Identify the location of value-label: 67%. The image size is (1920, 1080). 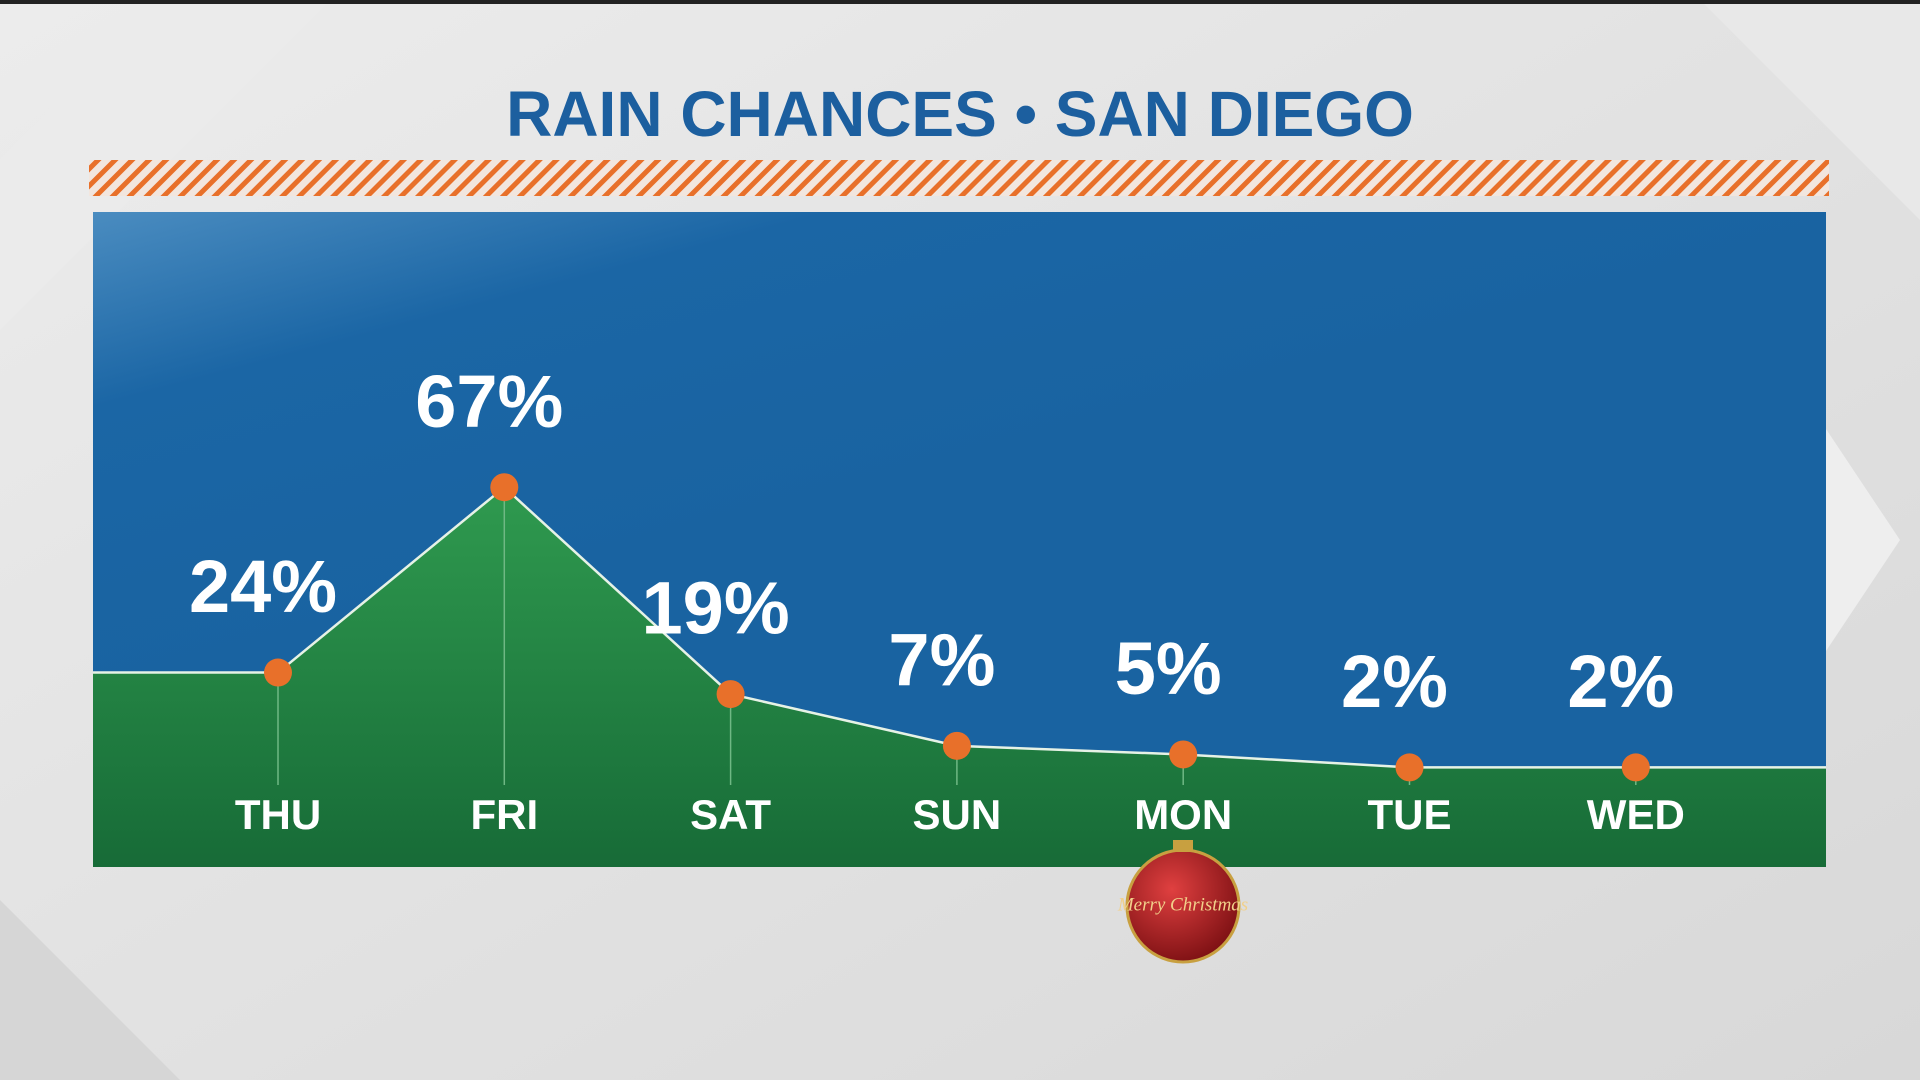
(489, 401).